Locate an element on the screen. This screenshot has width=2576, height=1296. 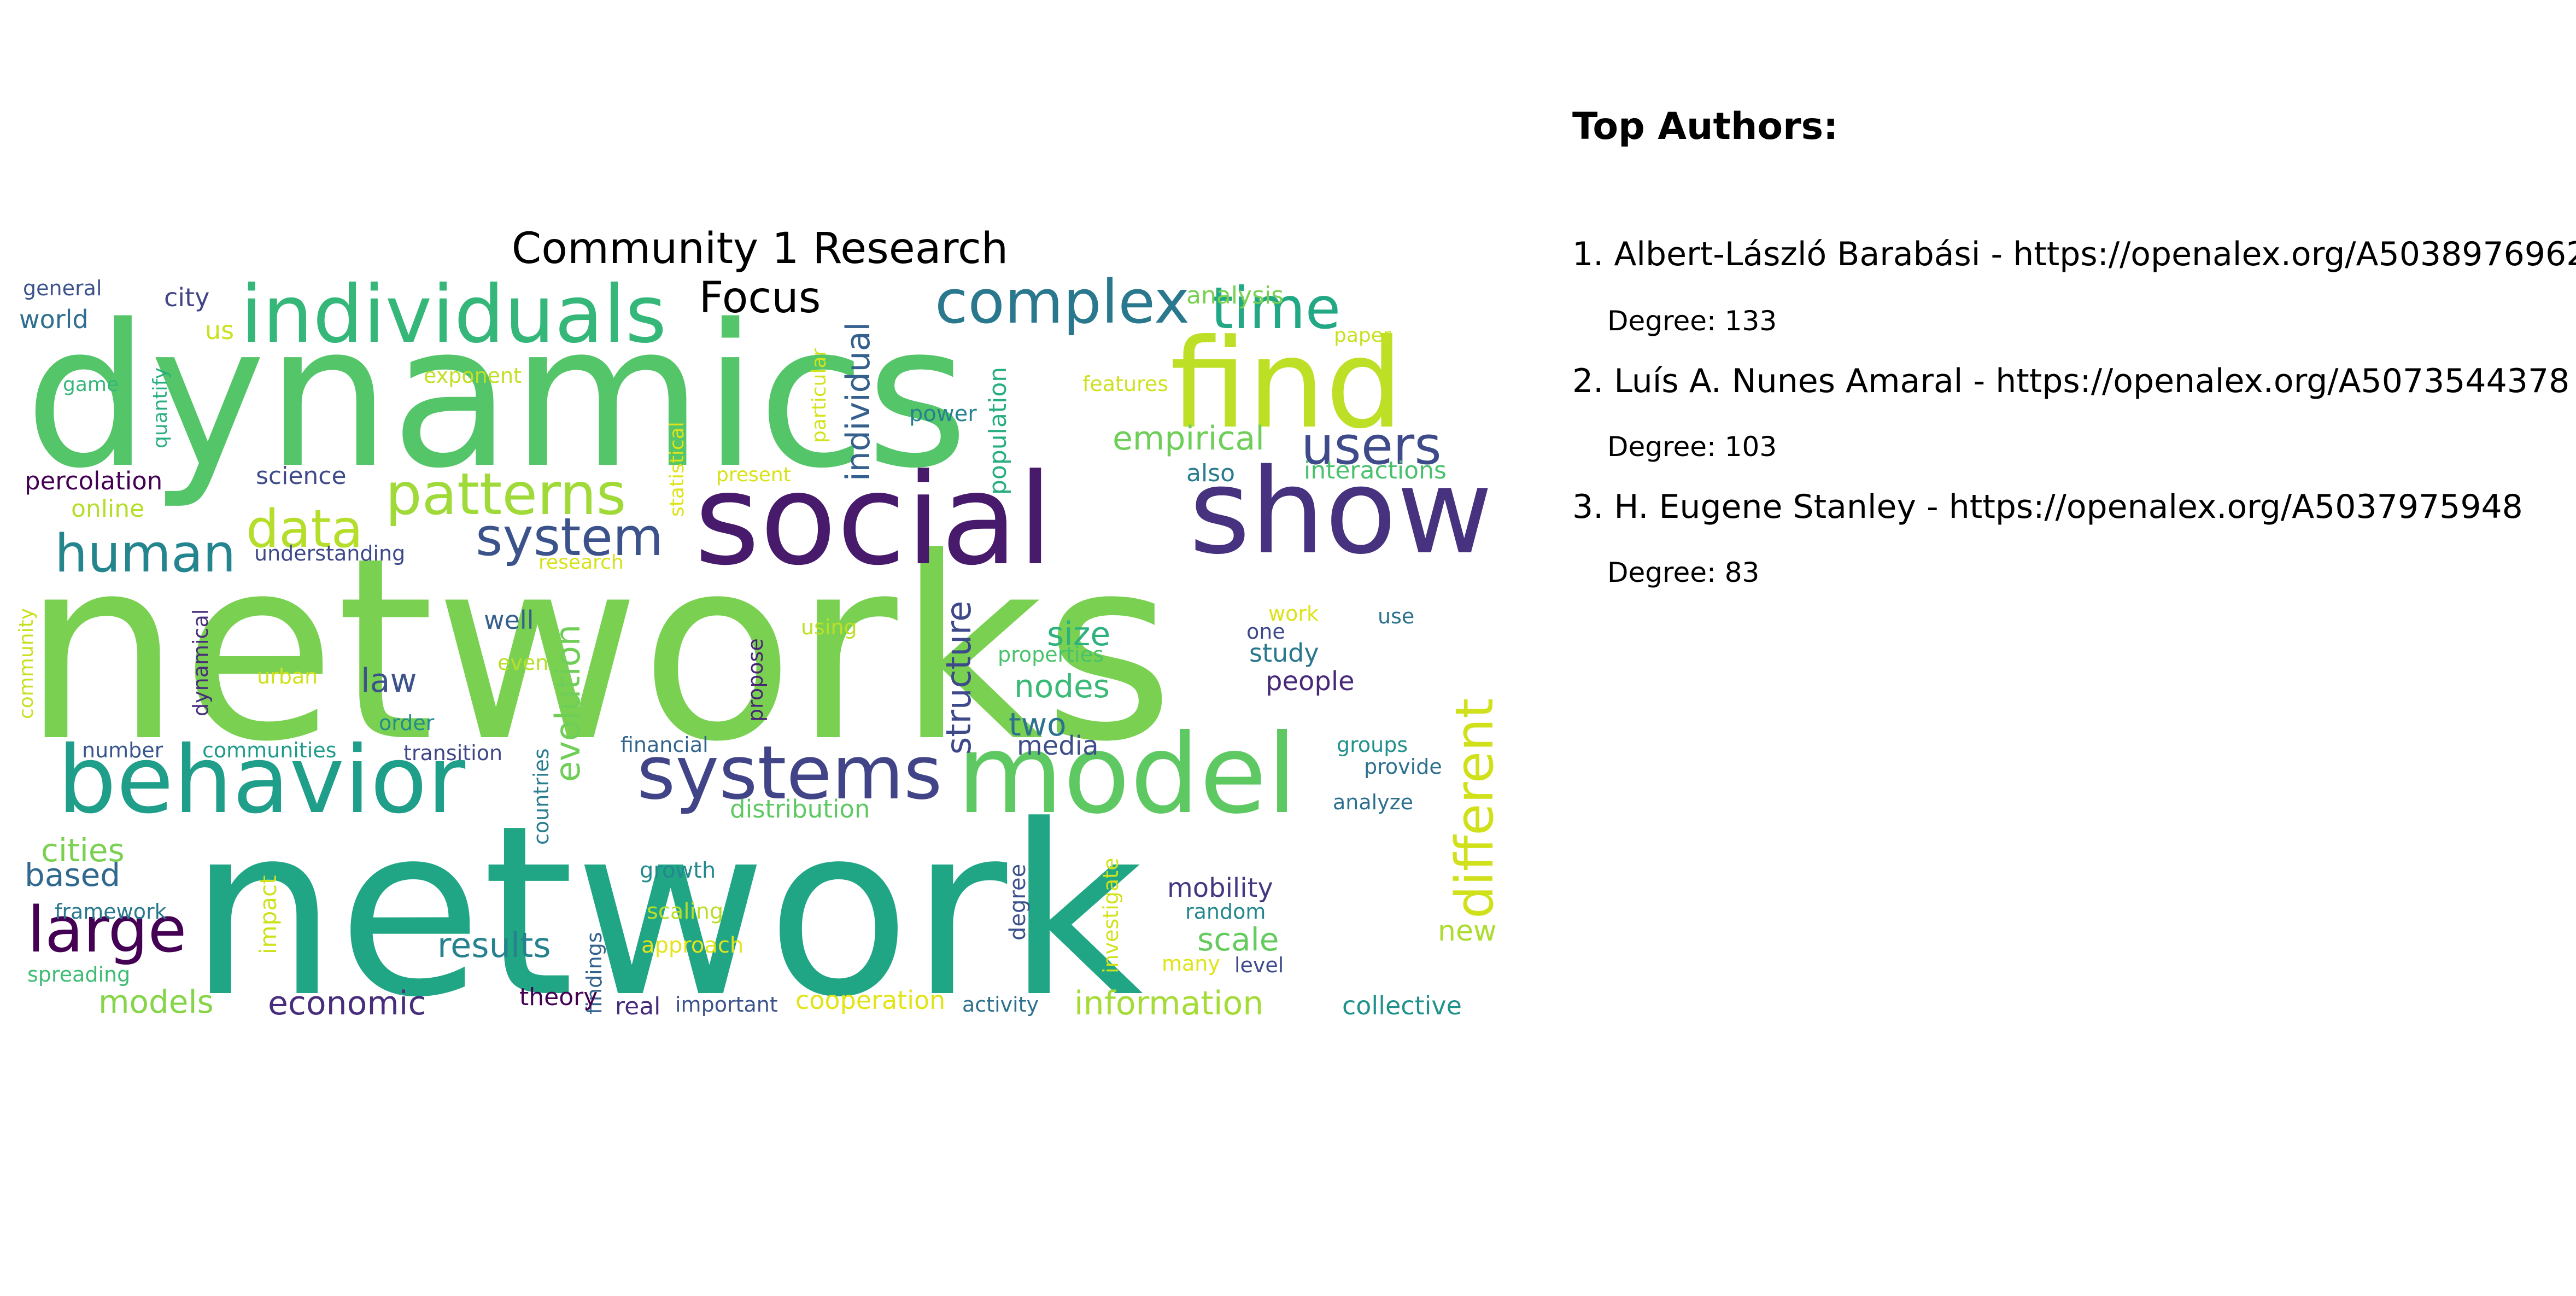
word-statistical: statistical is located at coordinates (677, 470).